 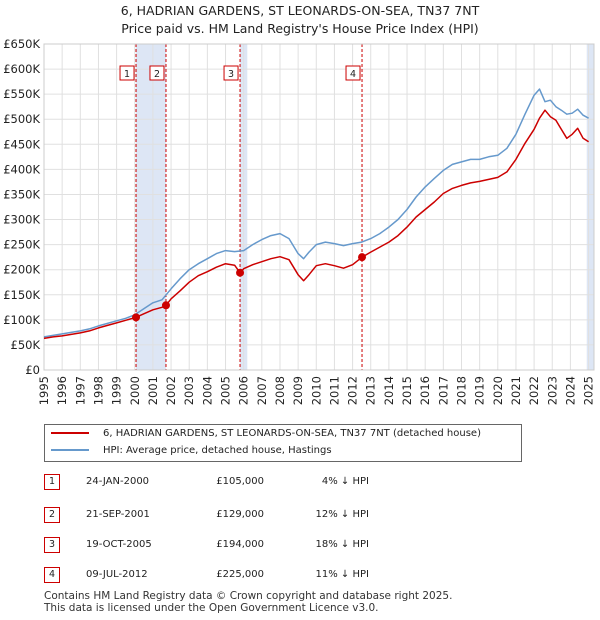 I want to click on y-tick-label: £50K, so click(x=26, y=345).